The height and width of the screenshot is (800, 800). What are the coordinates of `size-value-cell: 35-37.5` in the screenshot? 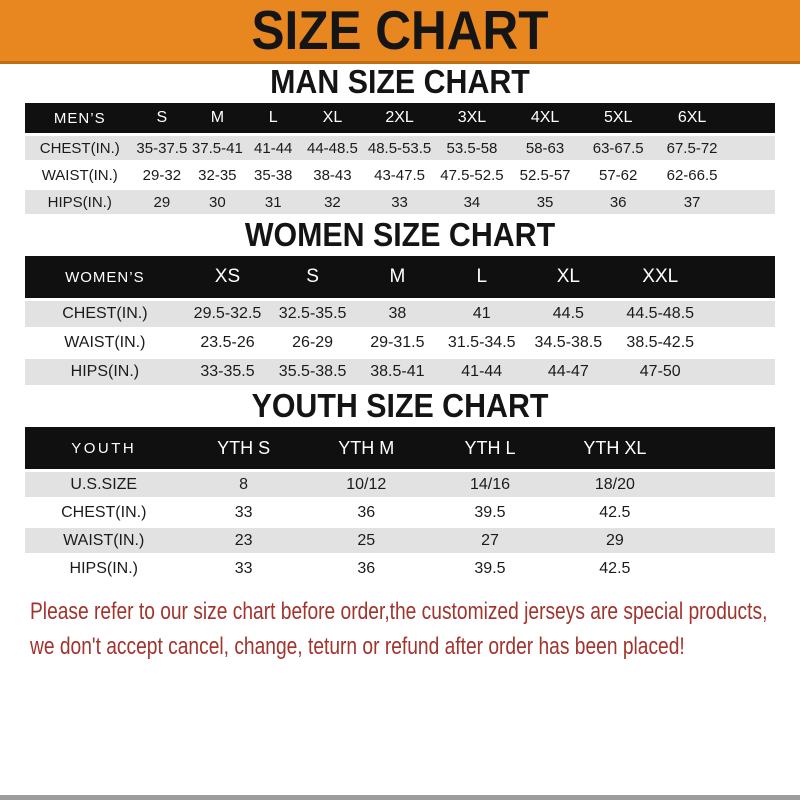 It's located at (162, 148).